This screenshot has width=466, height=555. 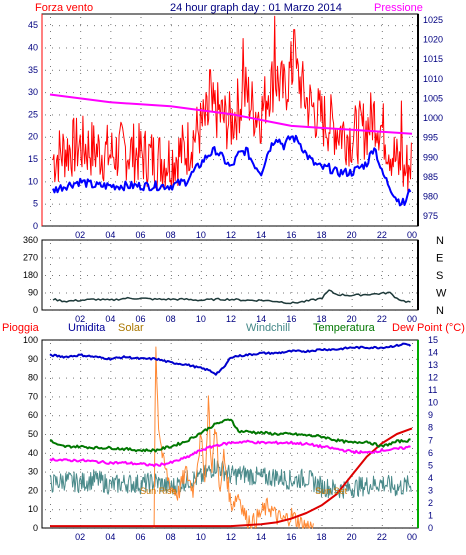 I want to click on y-right-tick-label: 2, so click(x=430, y=503).